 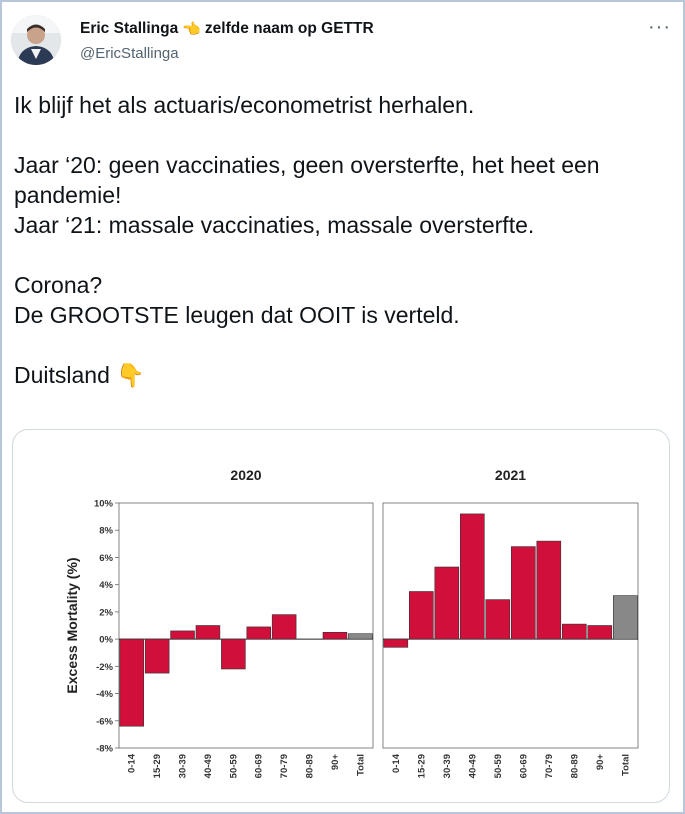 What do you see at coordinates (106, 585) in the screenshot?
I see `y-tick-label: 4%` at bounding box center [106, 585].